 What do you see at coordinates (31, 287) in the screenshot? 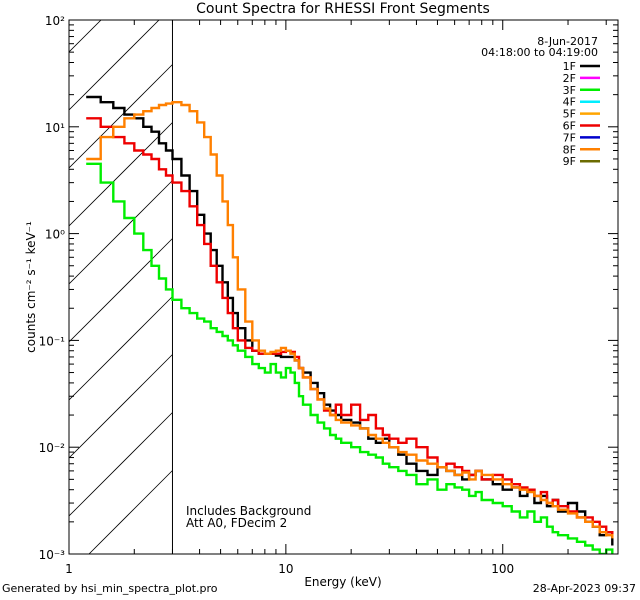
I see `y-axis-label: counts cm⁻² s⁻¹ keV⁻¹` at bounding box center [31, 287].